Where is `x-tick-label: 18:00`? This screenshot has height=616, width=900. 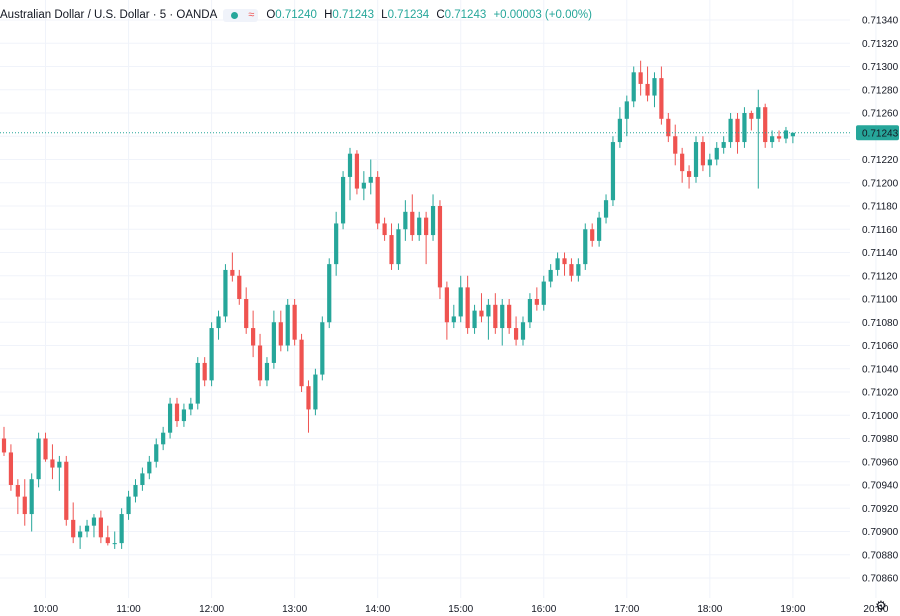
x-tick-label: 18:00 is located at coordinates (709, 609).